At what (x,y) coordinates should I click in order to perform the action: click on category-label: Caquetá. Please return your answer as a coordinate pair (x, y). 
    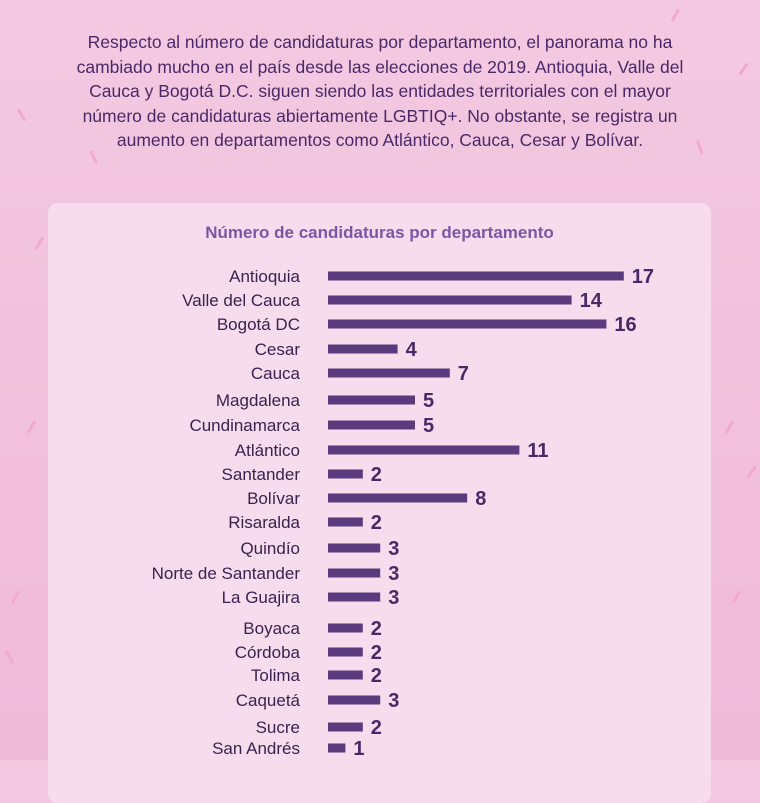
    Looking at the image, I should click on (268, 700).